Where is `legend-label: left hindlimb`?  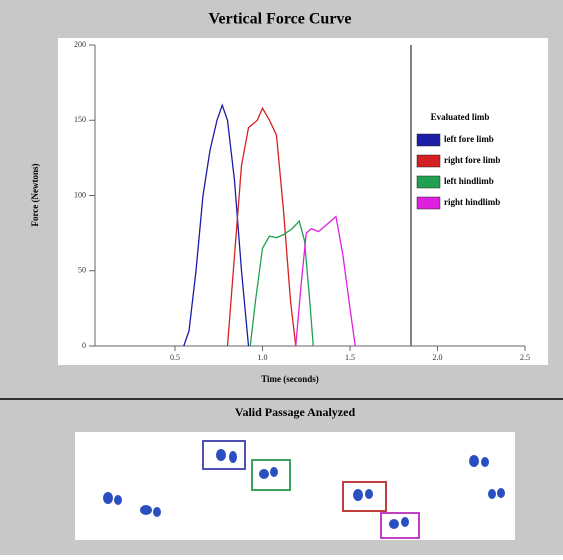 legend-label: left hindlimb is located at coordinates (469, 181).